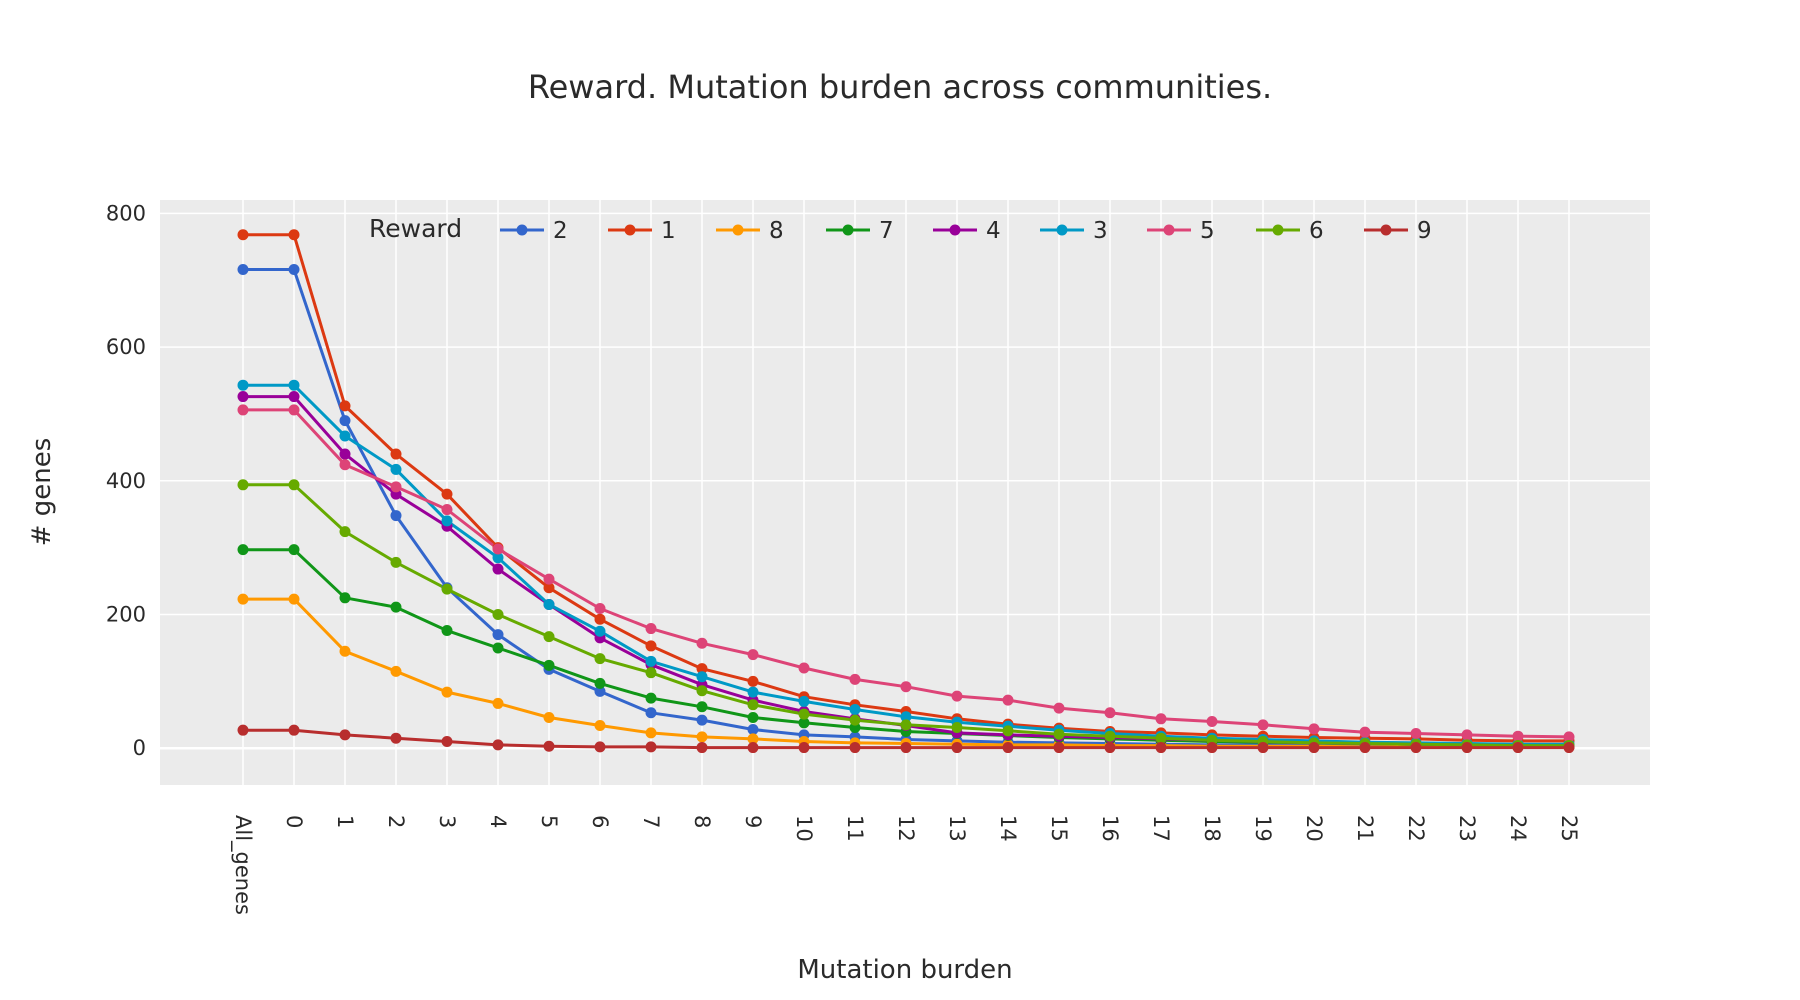 Image resolution: width=1800 pixels, height=1000 pixels. Describe the element at coordinates (1398, 231) in the screenshot. I see `legend-item-9: 9` at that location.